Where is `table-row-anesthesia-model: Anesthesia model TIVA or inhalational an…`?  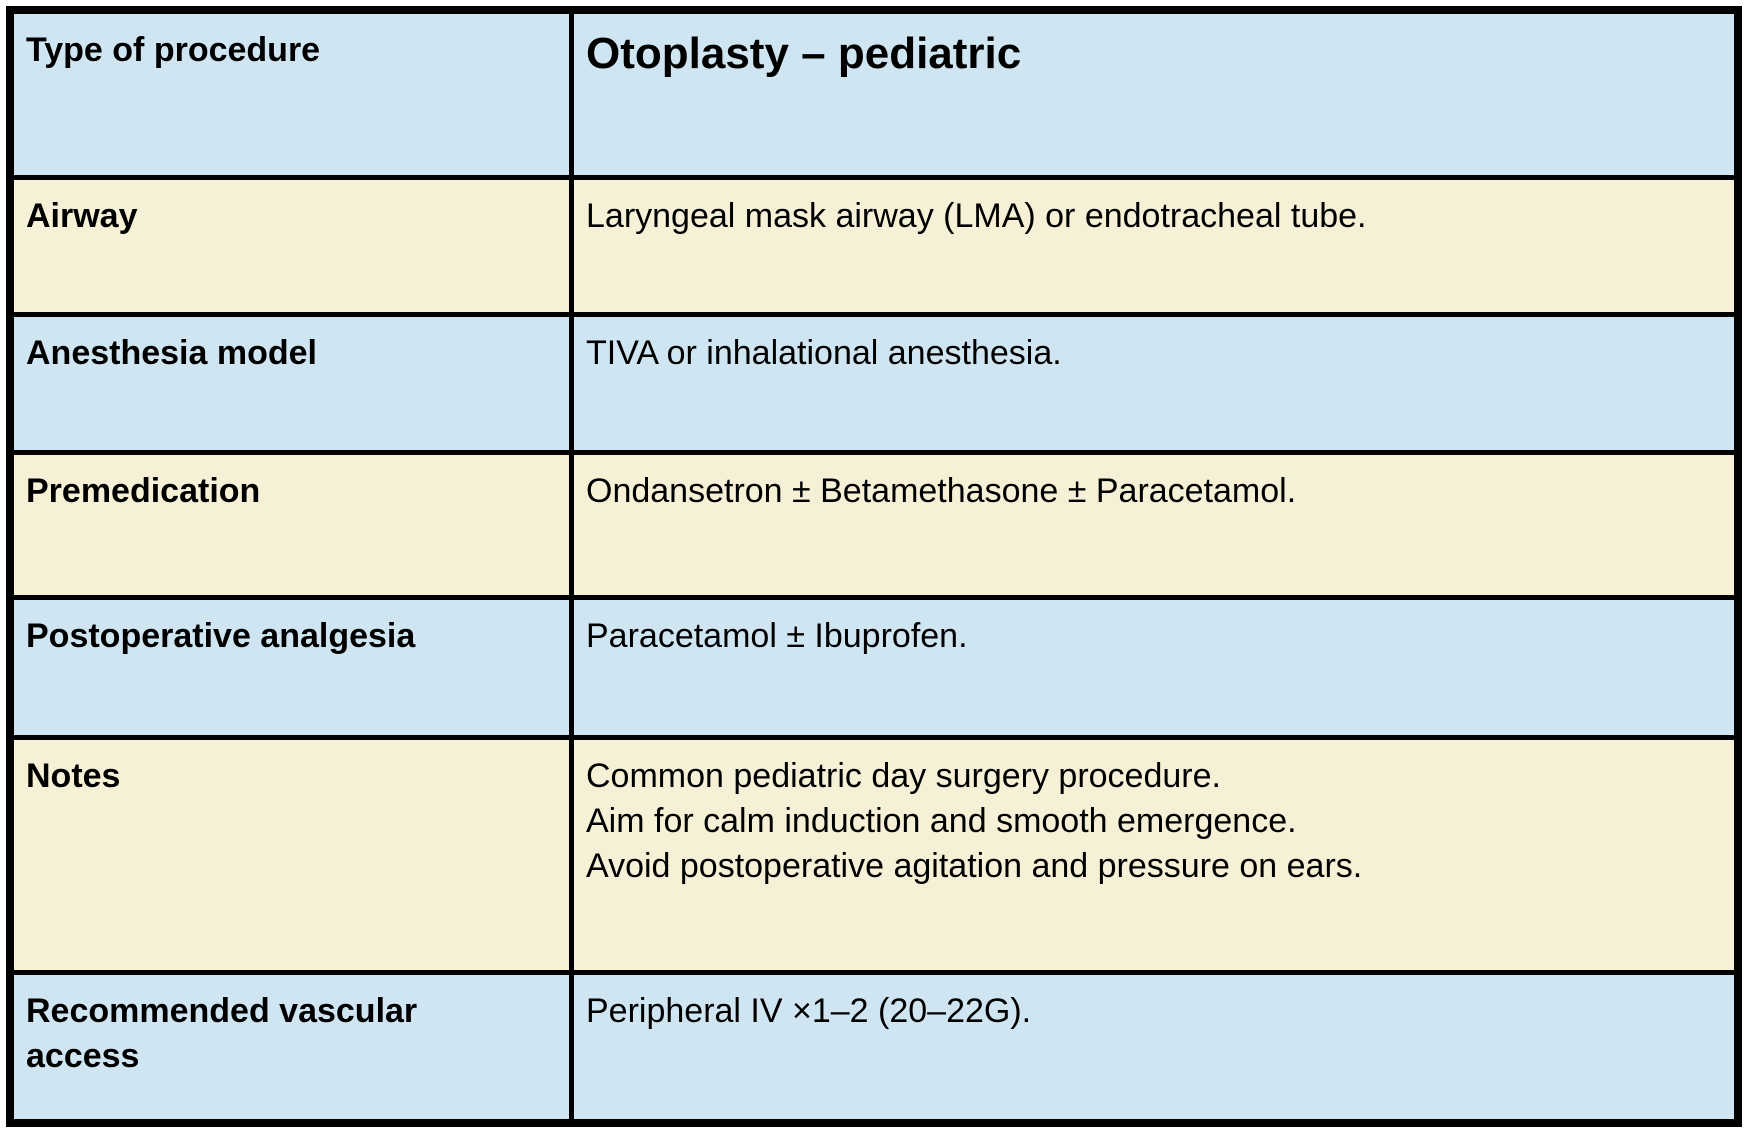 table-row-anesthesia-model: Anesthesia model TIVA or inhalational an… is located at coordinates (874, 381).